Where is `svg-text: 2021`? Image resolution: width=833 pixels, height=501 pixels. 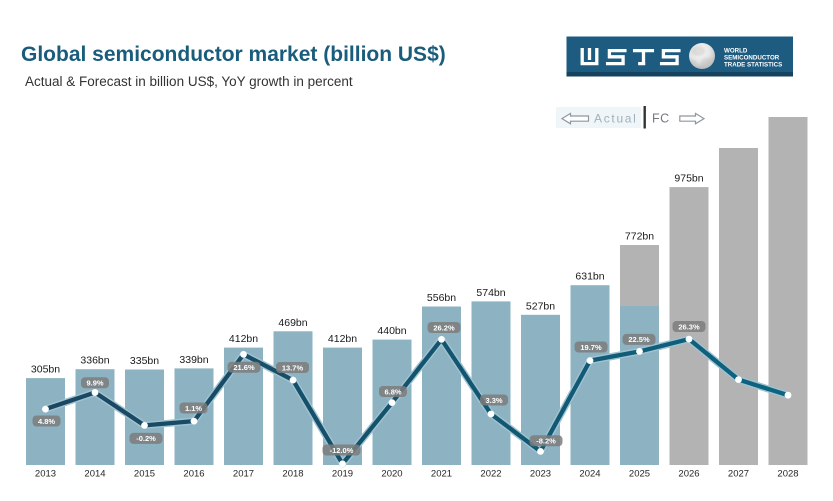
svg-text: 2021 is located at coordinates (441, 474).